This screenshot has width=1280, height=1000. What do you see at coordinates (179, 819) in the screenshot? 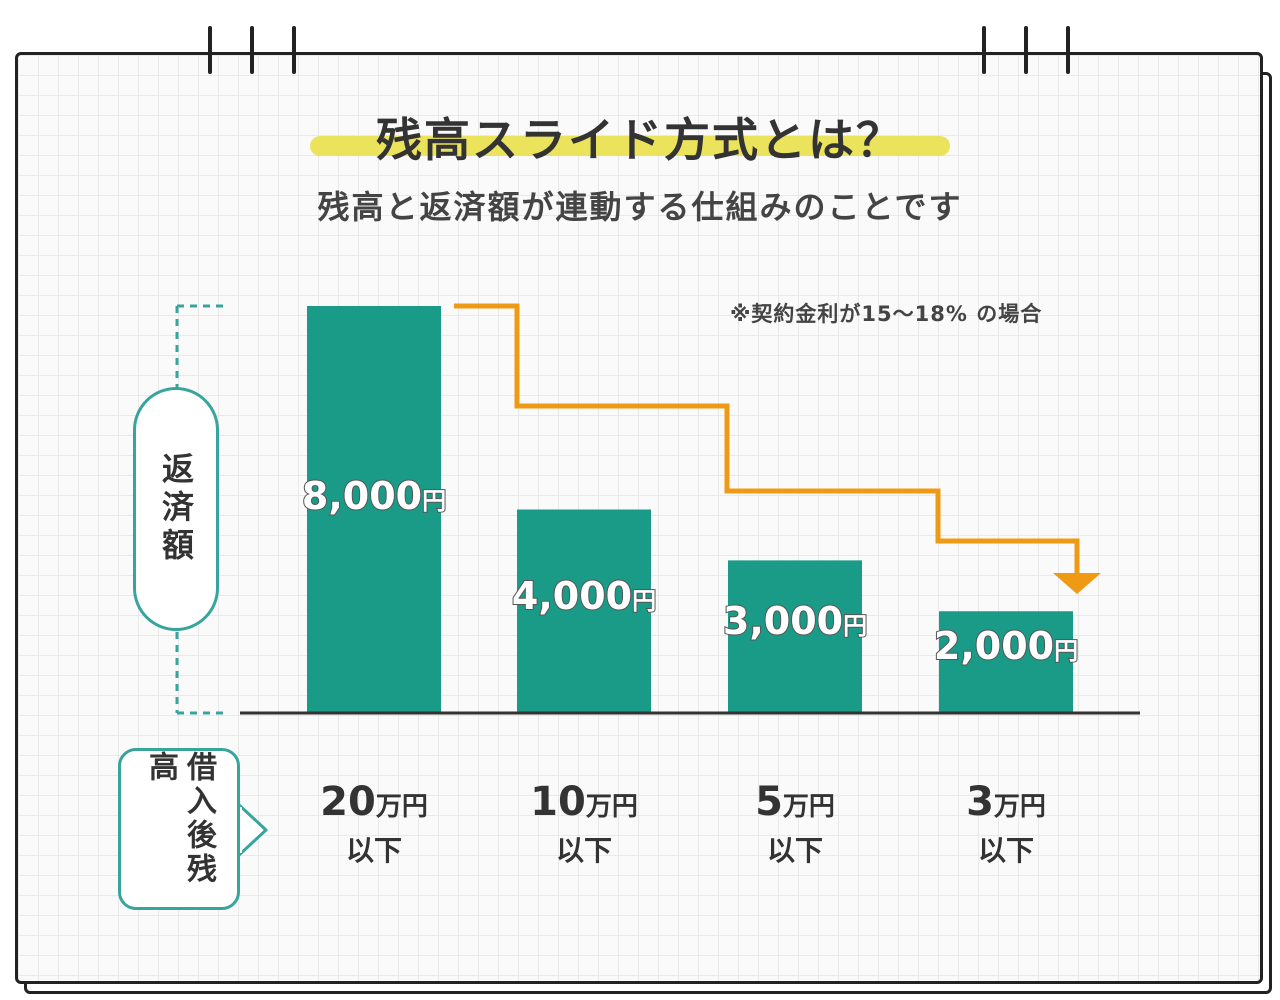
I see `x-axis-label: 借入後残高` at bounding box center [179, 819].